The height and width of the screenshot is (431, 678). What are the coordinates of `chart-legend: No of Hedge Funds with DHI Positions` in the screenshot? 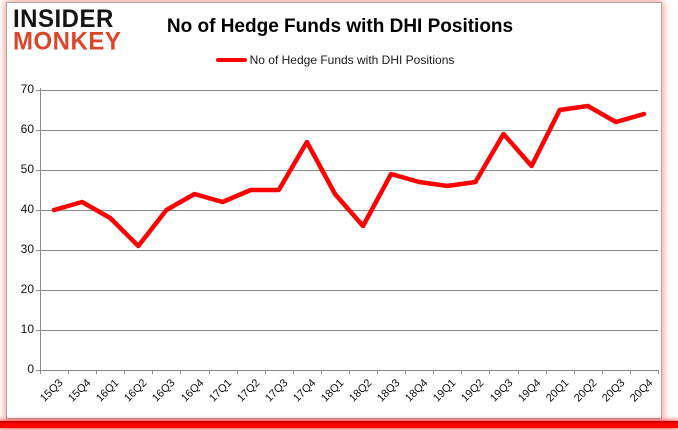 It's located at (335, 60).